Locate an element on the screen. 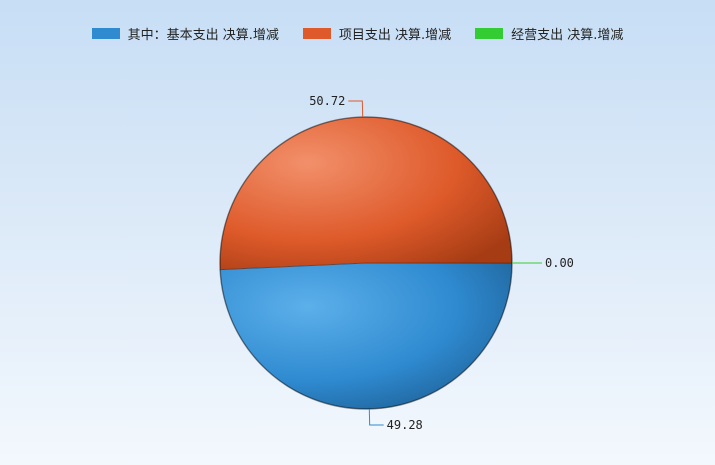  pie-slice-basic is located at coordinates (366, 336).